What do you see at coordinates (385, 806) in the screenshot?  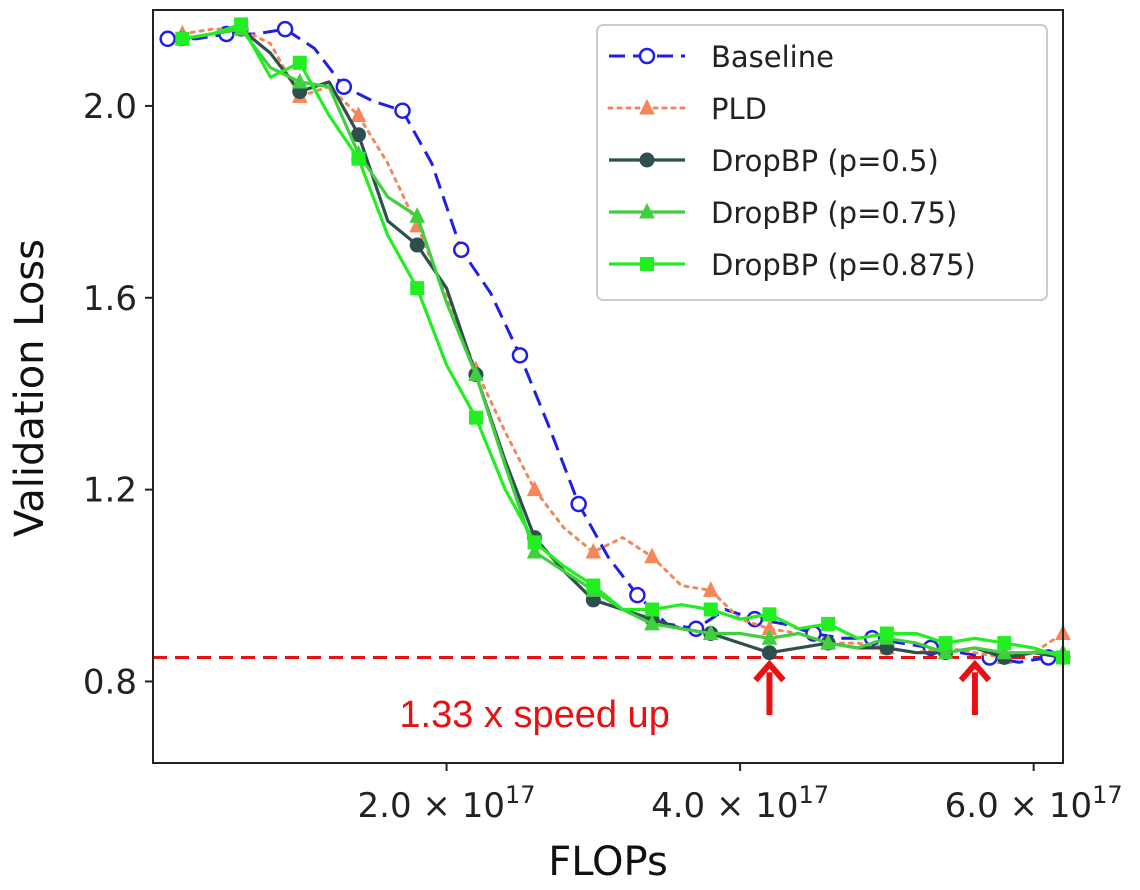 I see `x-tick-0-mantissa: 2.0` at bounding box center [385, 806].